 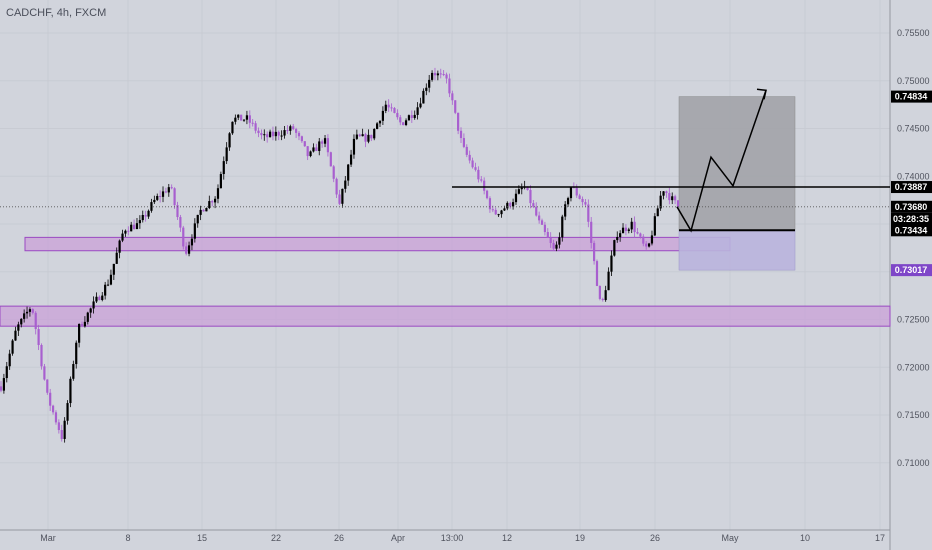 I want to click on price-badge-label: 0.73434, so click(x=911, y=230).